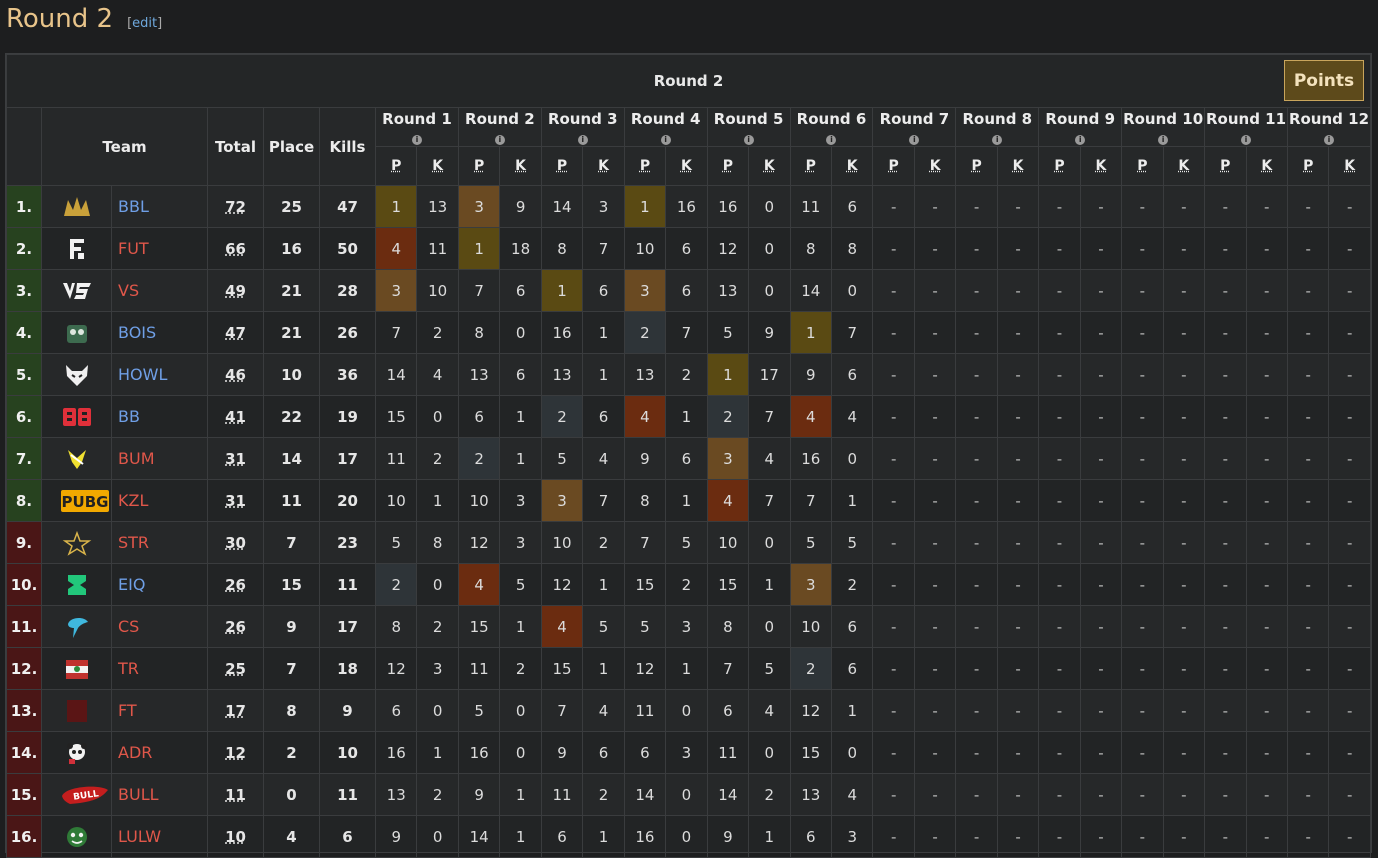  I want to click on total-header: Total, so click(235, 146).